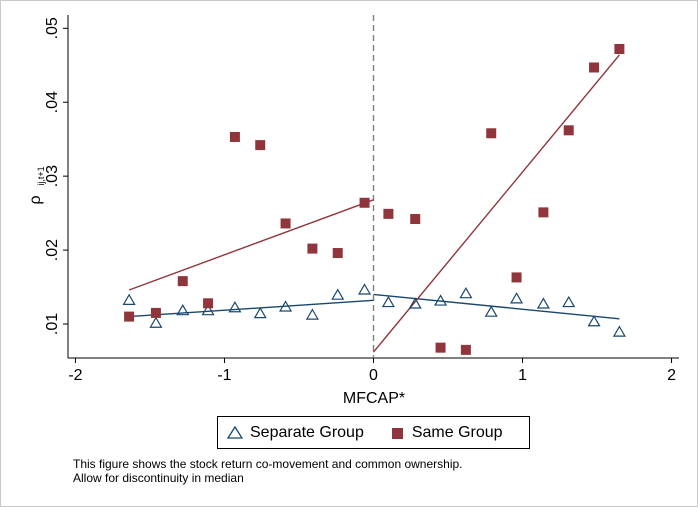 The width and height of the screenshot is (698, 507). I want to click on x-tick-label: -1, so click(224, 375).